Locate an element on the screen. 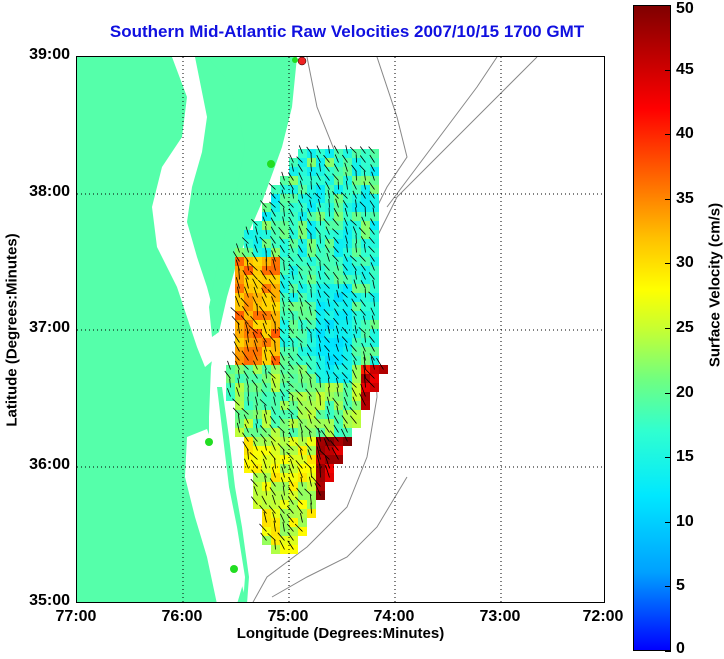  y-tick-label: 36:00 is located at coordinates (49, 464).